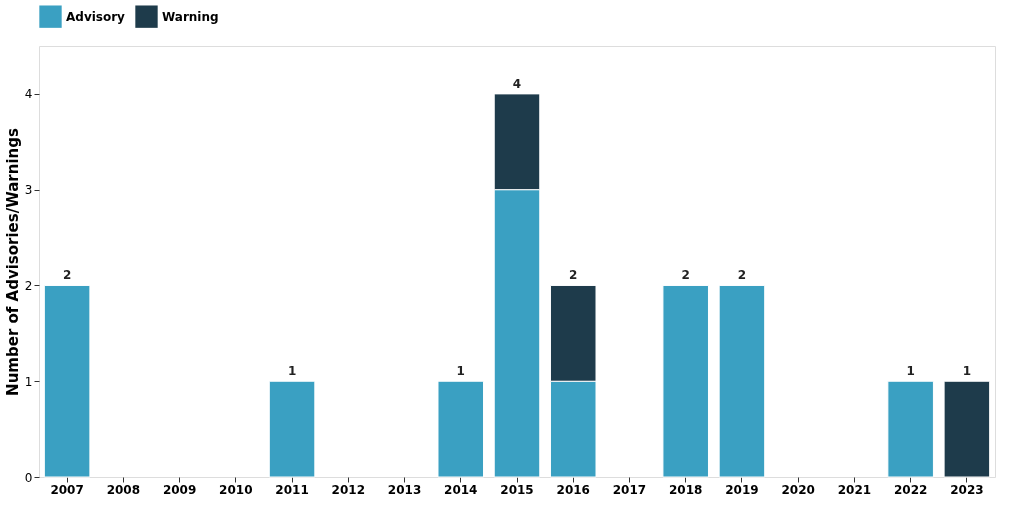  I want to click on x-tick-label: 2013, so click(404, 489).